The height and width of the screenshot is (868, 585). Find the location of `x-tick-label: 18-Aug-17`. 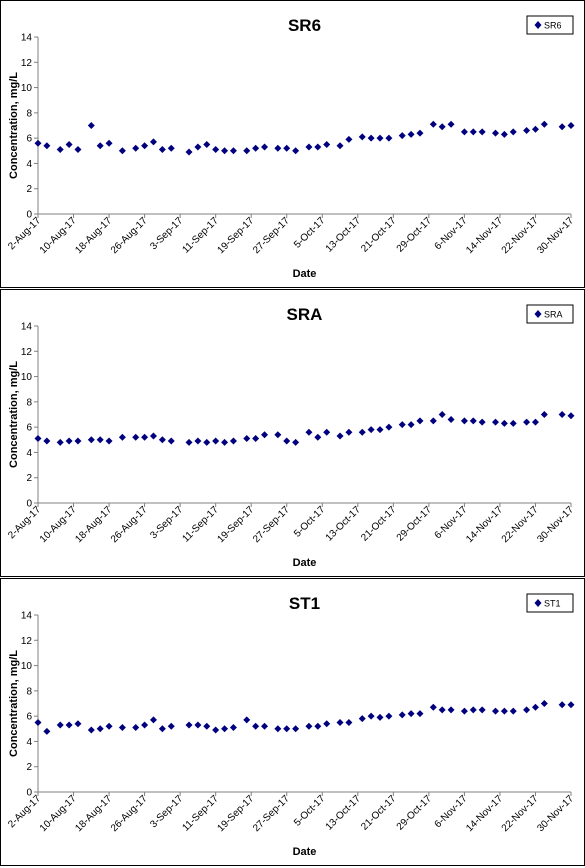

x-tick-label: 18-Aug-17 is located at coordinates (93, 235).